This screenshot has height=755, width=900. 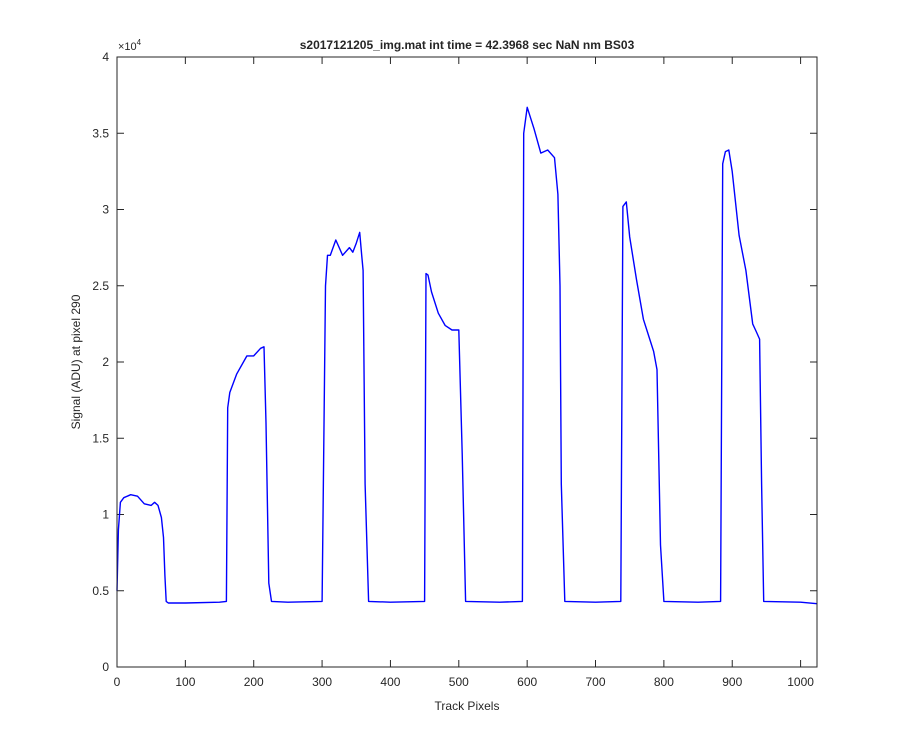 I want to click on x-tick-label: 200, so click(x=254, y=682).